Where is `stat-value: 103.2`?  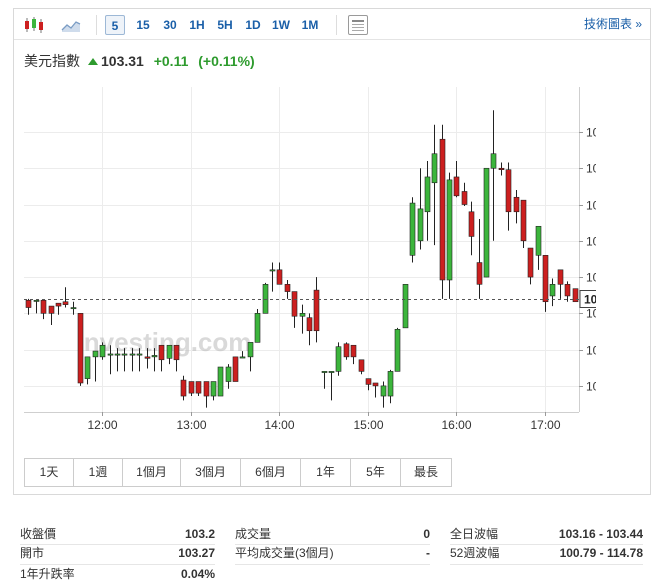
stat-value: 103.2 is located at coordinates (199, 534).